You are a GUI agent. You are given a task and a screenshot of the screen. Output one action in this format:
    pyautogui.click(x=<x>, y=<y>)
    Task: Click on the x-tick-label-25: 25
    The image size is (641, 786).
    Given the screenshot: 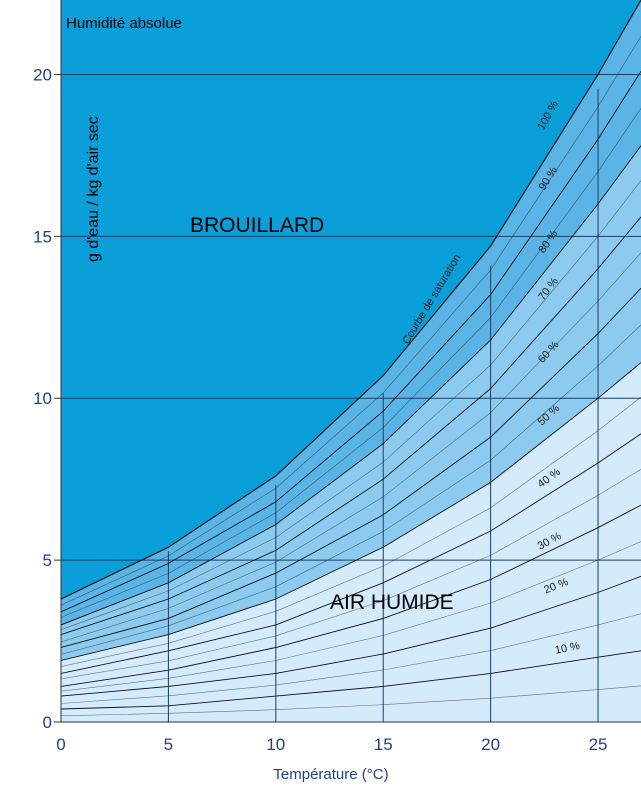 What is the action you would take?
    pyautogui.click(x=598, y=744)
    